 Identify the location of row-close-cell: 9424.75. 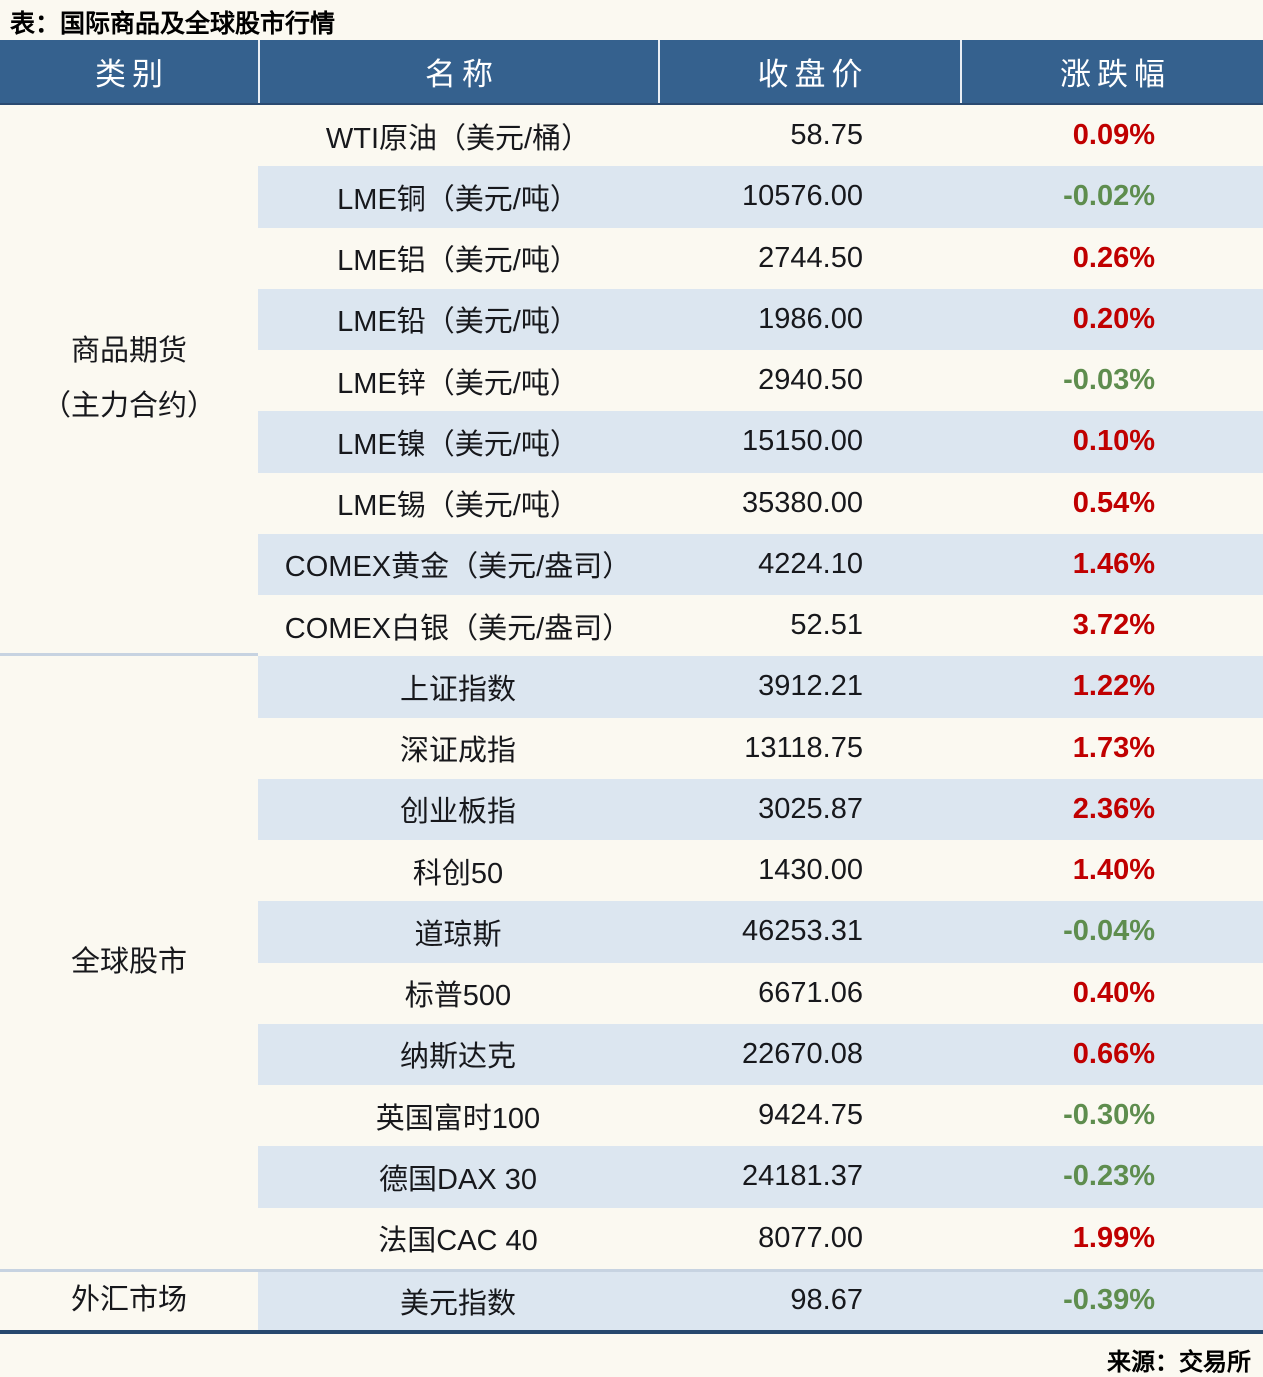
(809, 1116).